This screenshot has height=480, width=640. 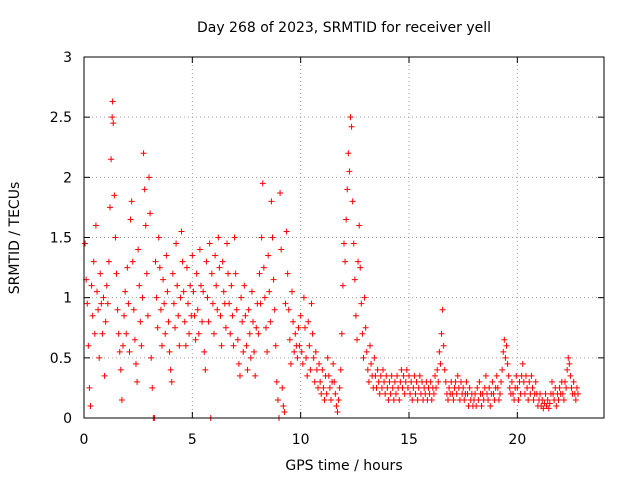 I want to click on x-tick-label: 5, so click(x=192, y=440).